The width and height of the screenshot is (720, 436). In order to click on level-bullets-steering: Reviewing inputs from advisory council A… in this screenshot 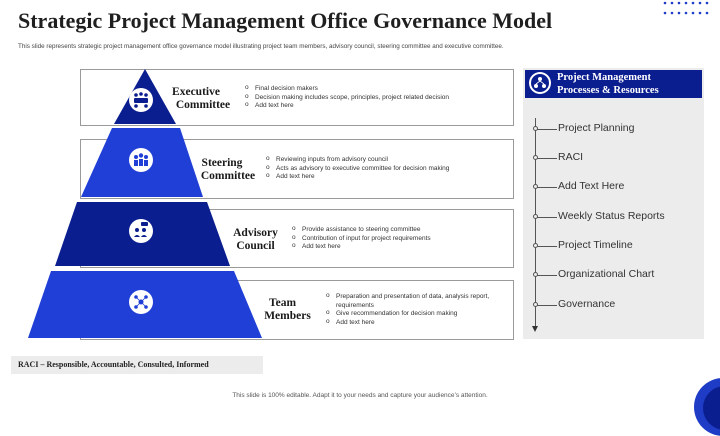, I will do `click(386, 168)`.